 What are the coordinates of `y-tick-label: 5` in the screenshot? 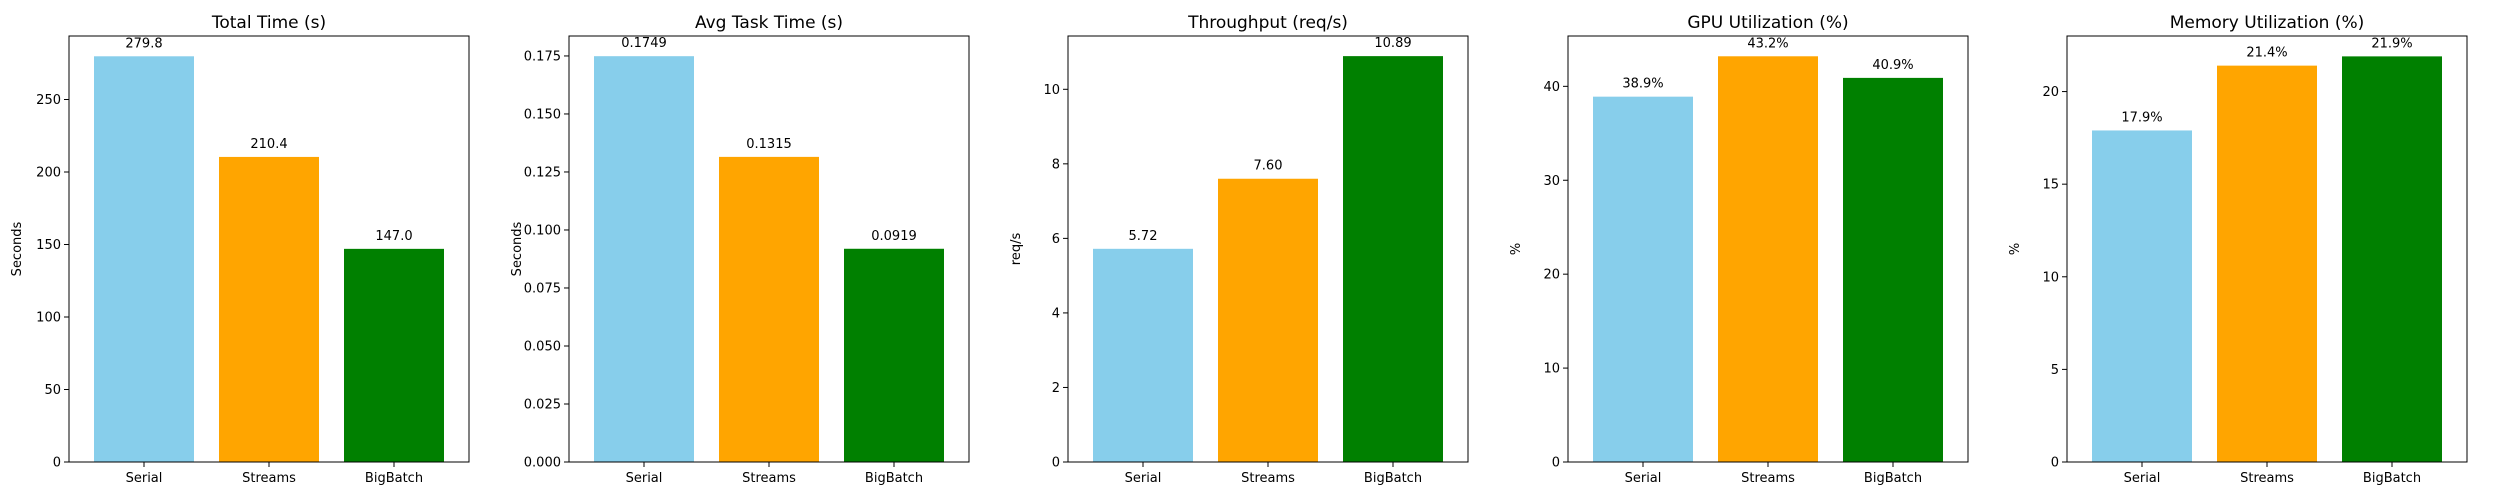 It's located at (2055, 370).